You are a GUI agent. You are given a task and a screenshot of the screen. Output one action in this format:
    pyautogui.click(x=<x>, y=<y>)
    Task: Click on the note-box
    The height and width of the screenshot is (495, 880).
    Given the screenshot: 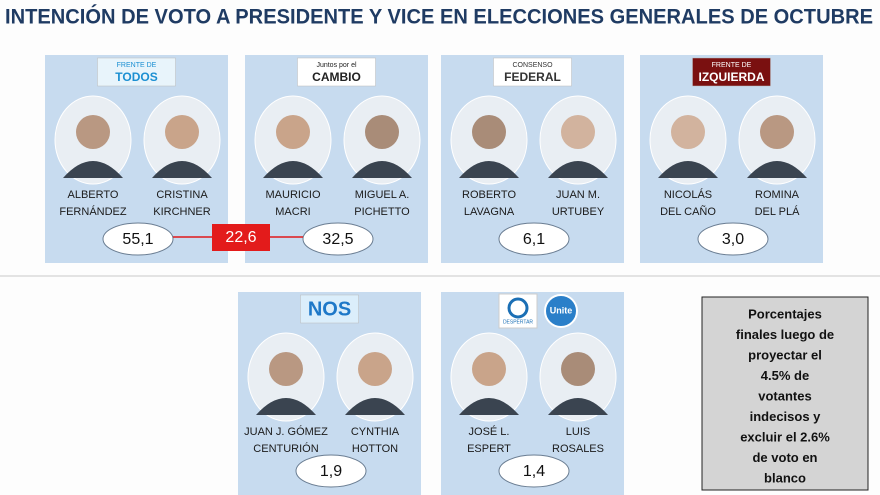 What is the action you would take?
    pyautogui.click(x=785, y=393)
    